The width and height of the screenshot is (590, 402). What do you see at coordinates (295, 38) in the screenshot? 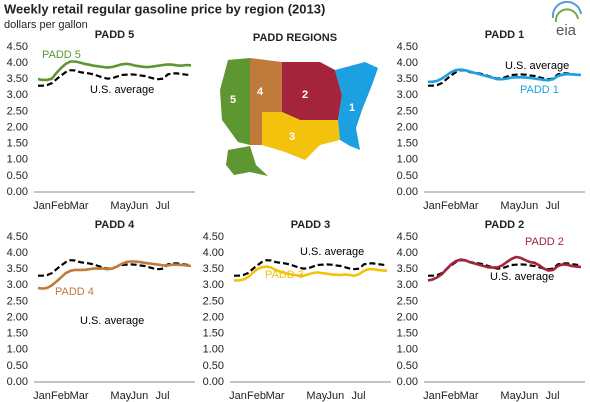
I see `map-title: PADD REGIONS` at bounding box center [295, 38].